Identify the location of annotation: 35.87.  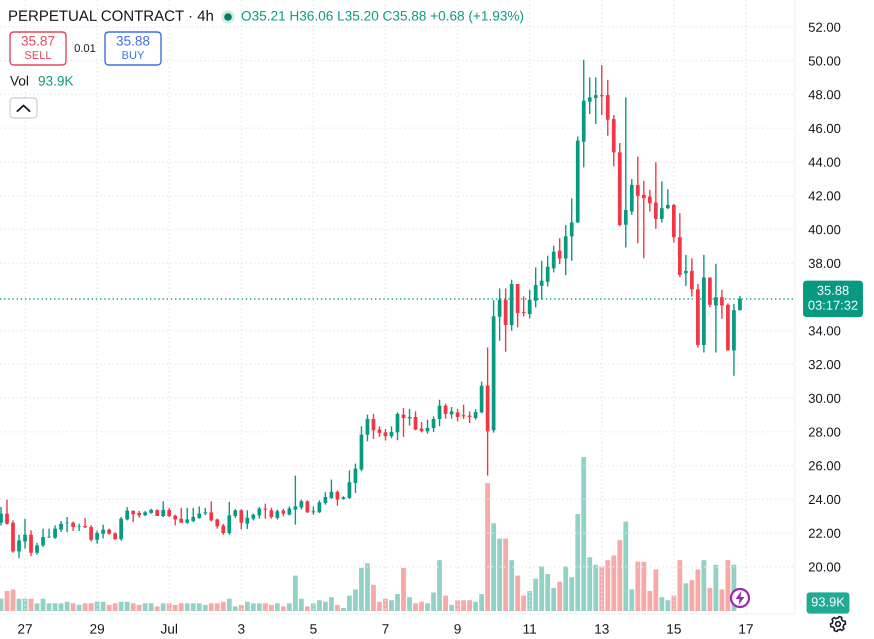
(37, 41).